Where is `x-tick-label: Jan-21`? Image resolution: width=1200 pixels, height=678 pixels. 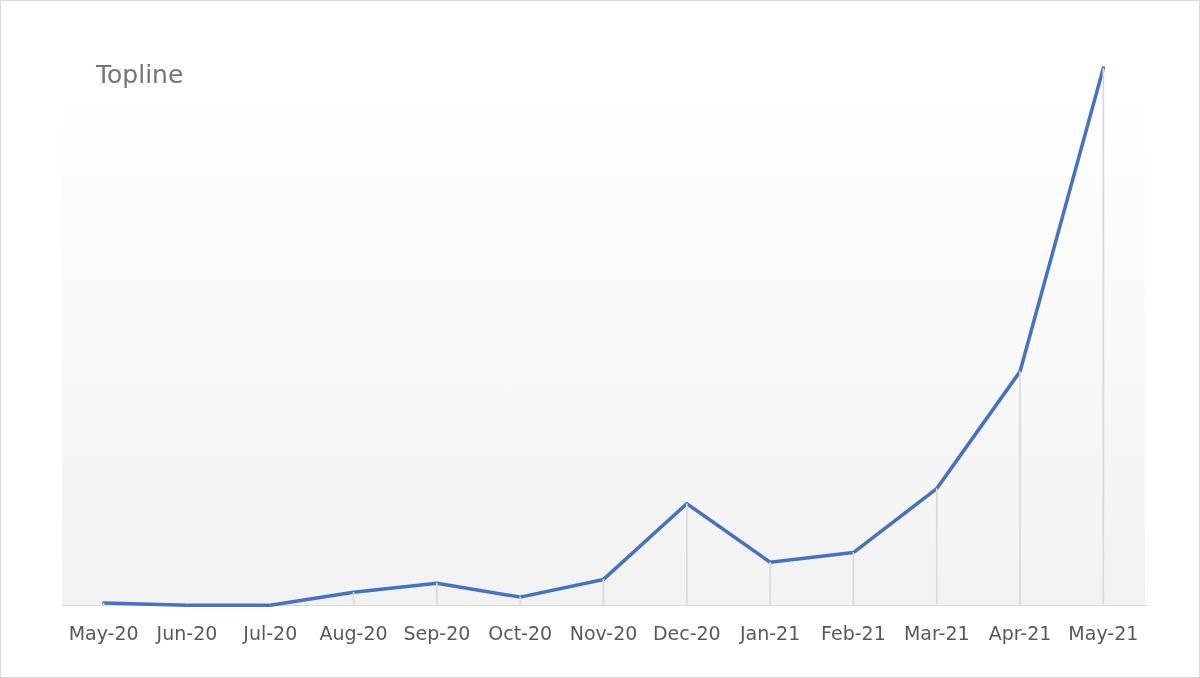 x-tick-label: Jan-21 is located at coordinates (769, 632).